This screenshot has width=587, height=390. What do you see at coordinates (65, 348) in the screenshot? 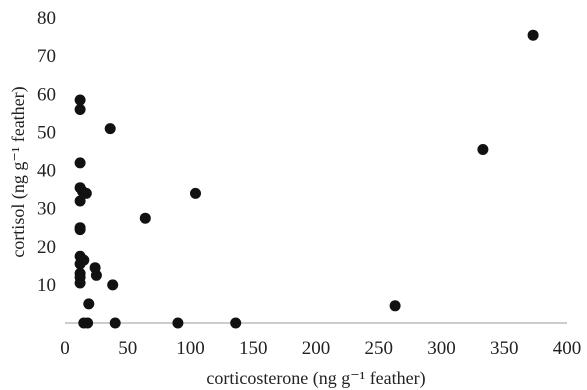
I see `x-tick-label: 0` at bounding box center [65, 348].